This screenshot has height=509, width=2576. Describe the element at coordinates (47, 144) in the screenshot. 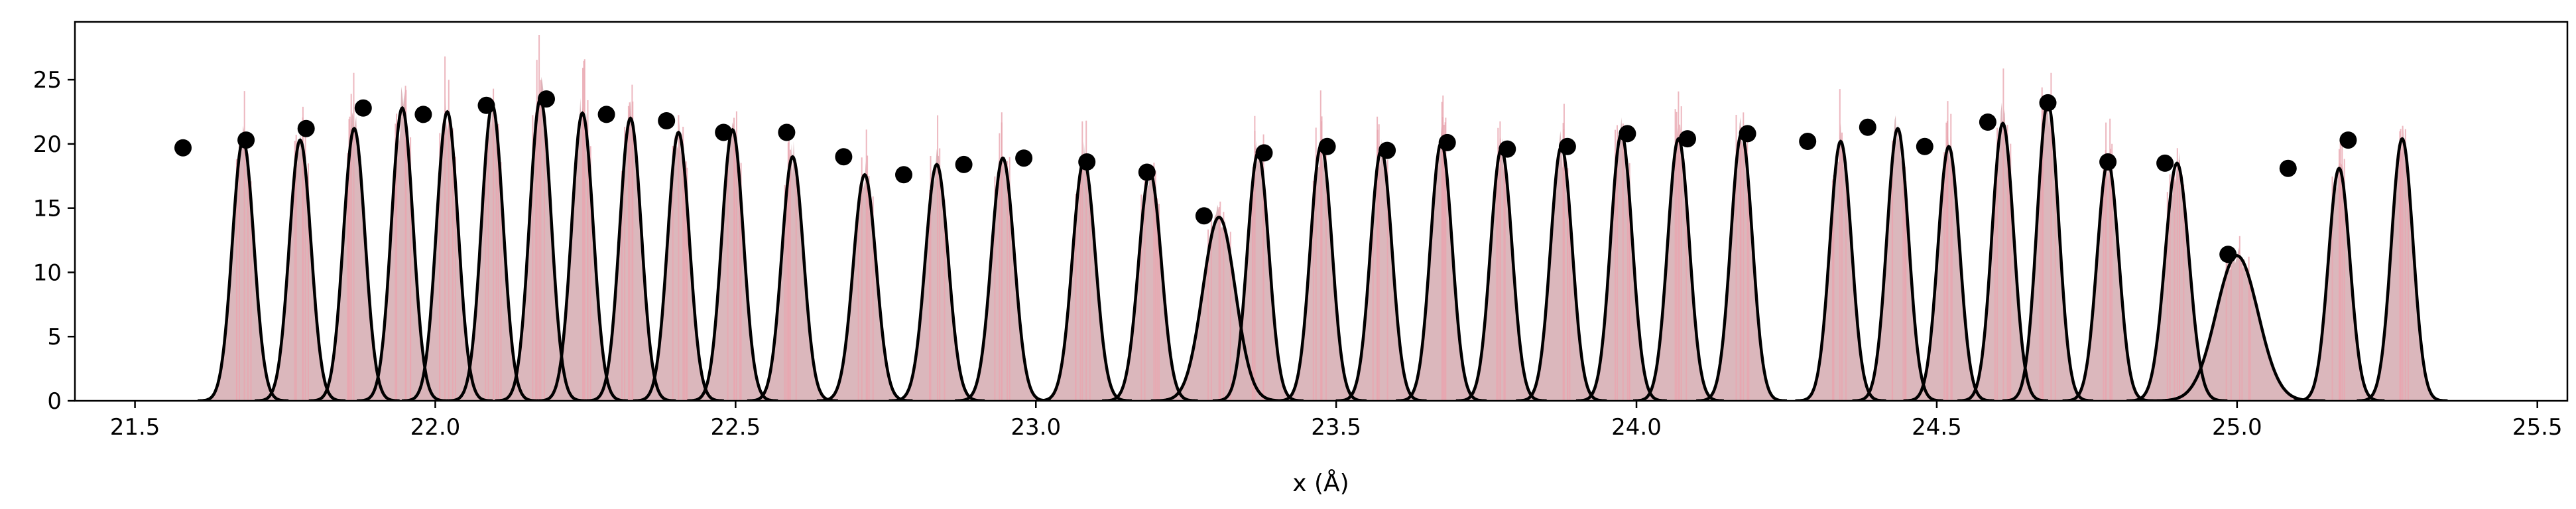

I see `y-tick-label: 20` at that location.